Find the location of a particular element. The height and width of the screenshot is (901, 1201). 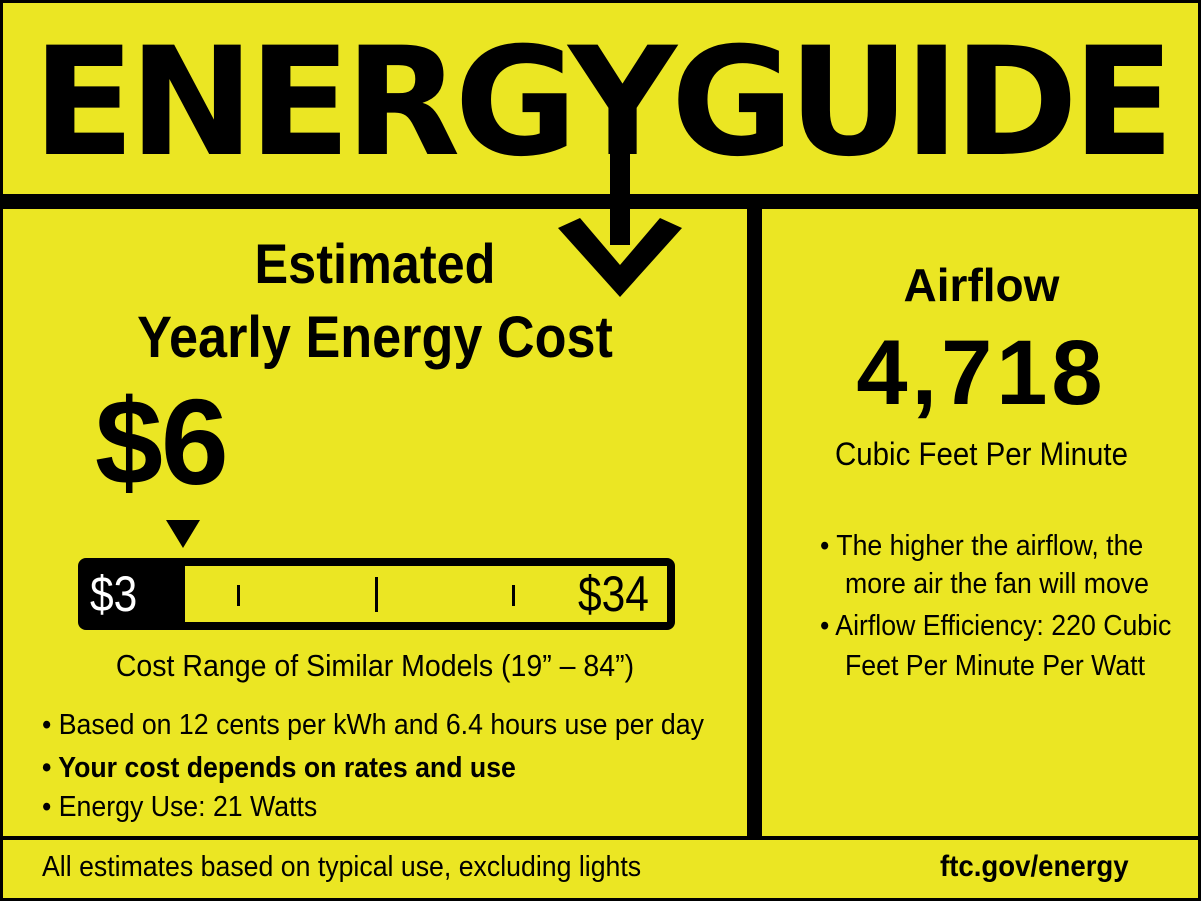

airflow-bullet-cont: more air the fan will move is located at coordinates (997, 584).